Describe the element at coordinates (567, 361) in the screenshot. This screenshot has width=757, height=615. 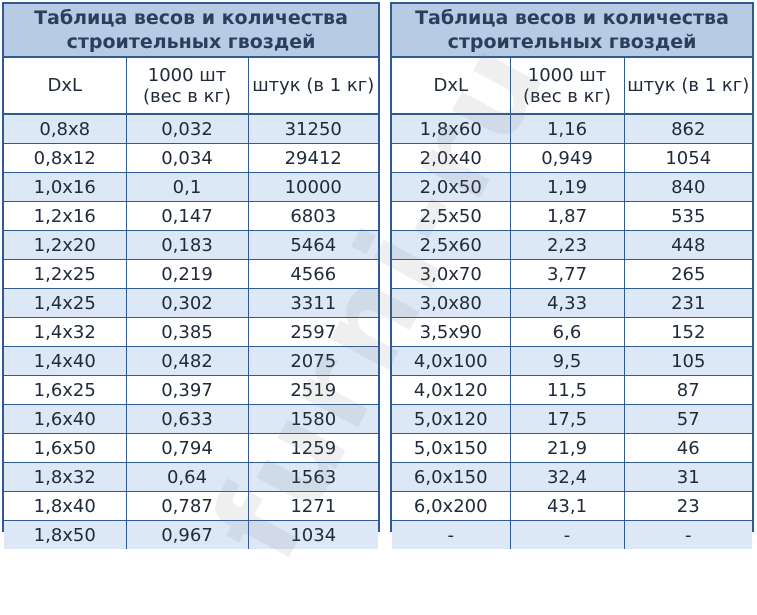
I see `cell-weight: 9,5` at that location.